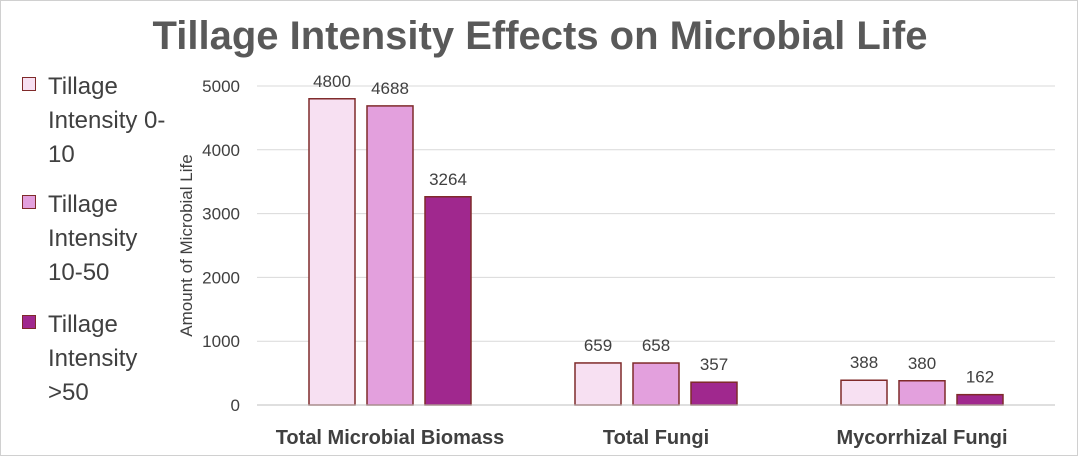 This screenshot has height=458, width=1080. Describe the element at coordinates (656, 438) in the screenshot. I see `x-tick-label: Total Fungi` at that location.